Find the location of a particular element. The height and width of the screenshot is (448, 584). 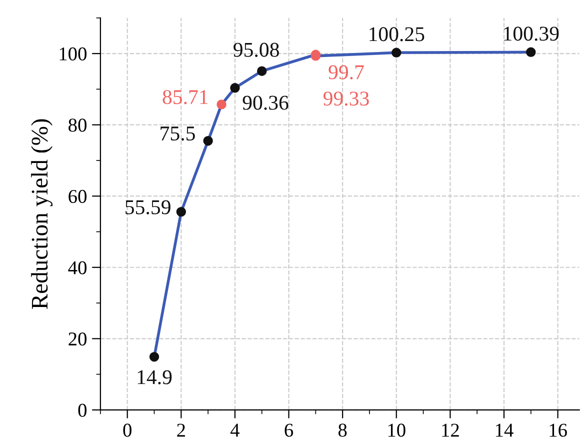

x-tick-label: 16 is located at coordinates (558, 430).